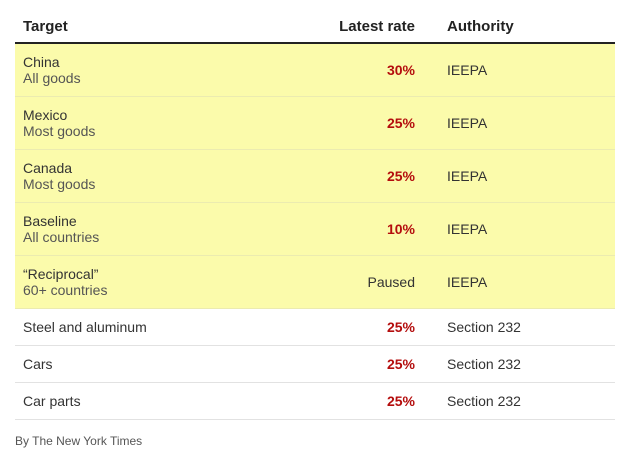  I want to click on target-cell: Car parts, so click(165, 401).